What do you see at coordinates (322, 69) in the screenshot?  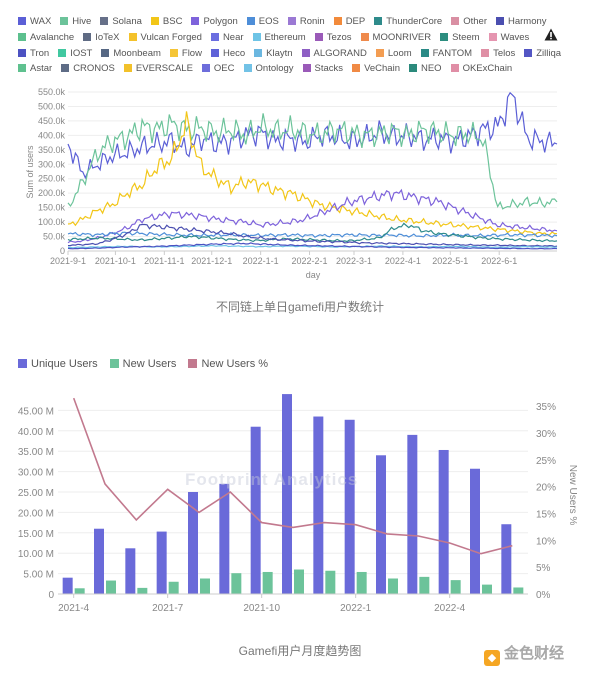 I see `legend-item-stacks: Stacks` at bounding box center [322, 69].